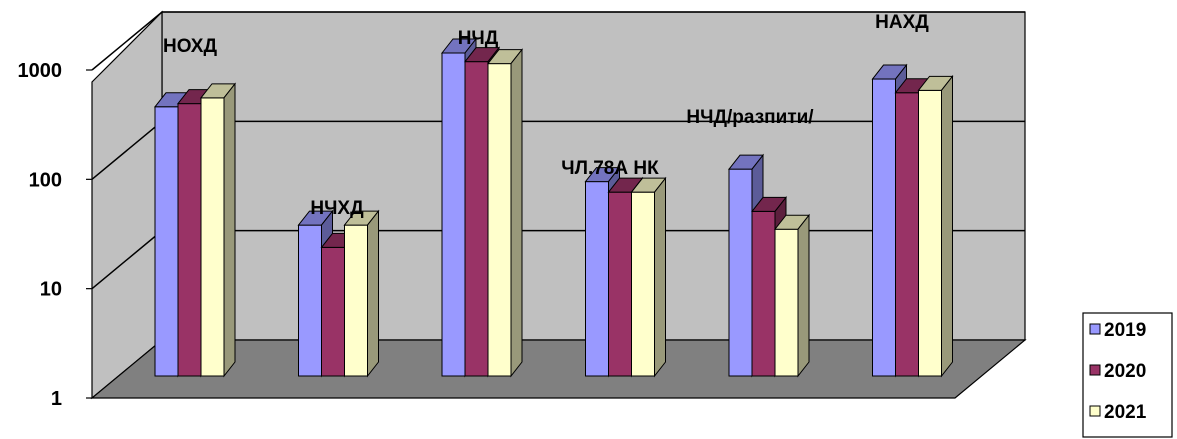  Describe the element at coordinates (190, 46) in the screenshot. I see `category-label: НОХД` at that location.